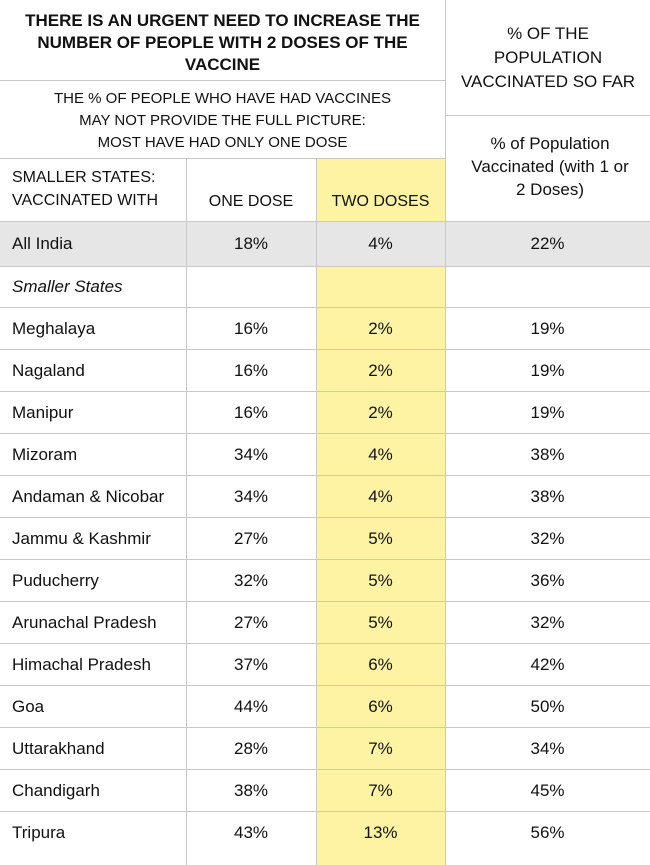 The width and height of the screenshot is (650, 865). Describe the element at coordinates (42, 243) in the screenshot. I see `all-india-label: All India` at that location.